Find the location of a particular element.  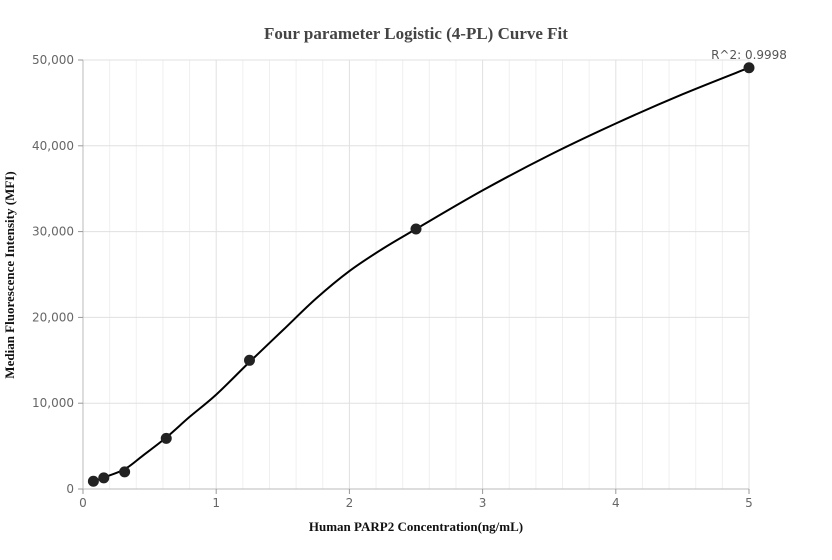

x-tick-label: 5 is located at coordinates (749, 503).